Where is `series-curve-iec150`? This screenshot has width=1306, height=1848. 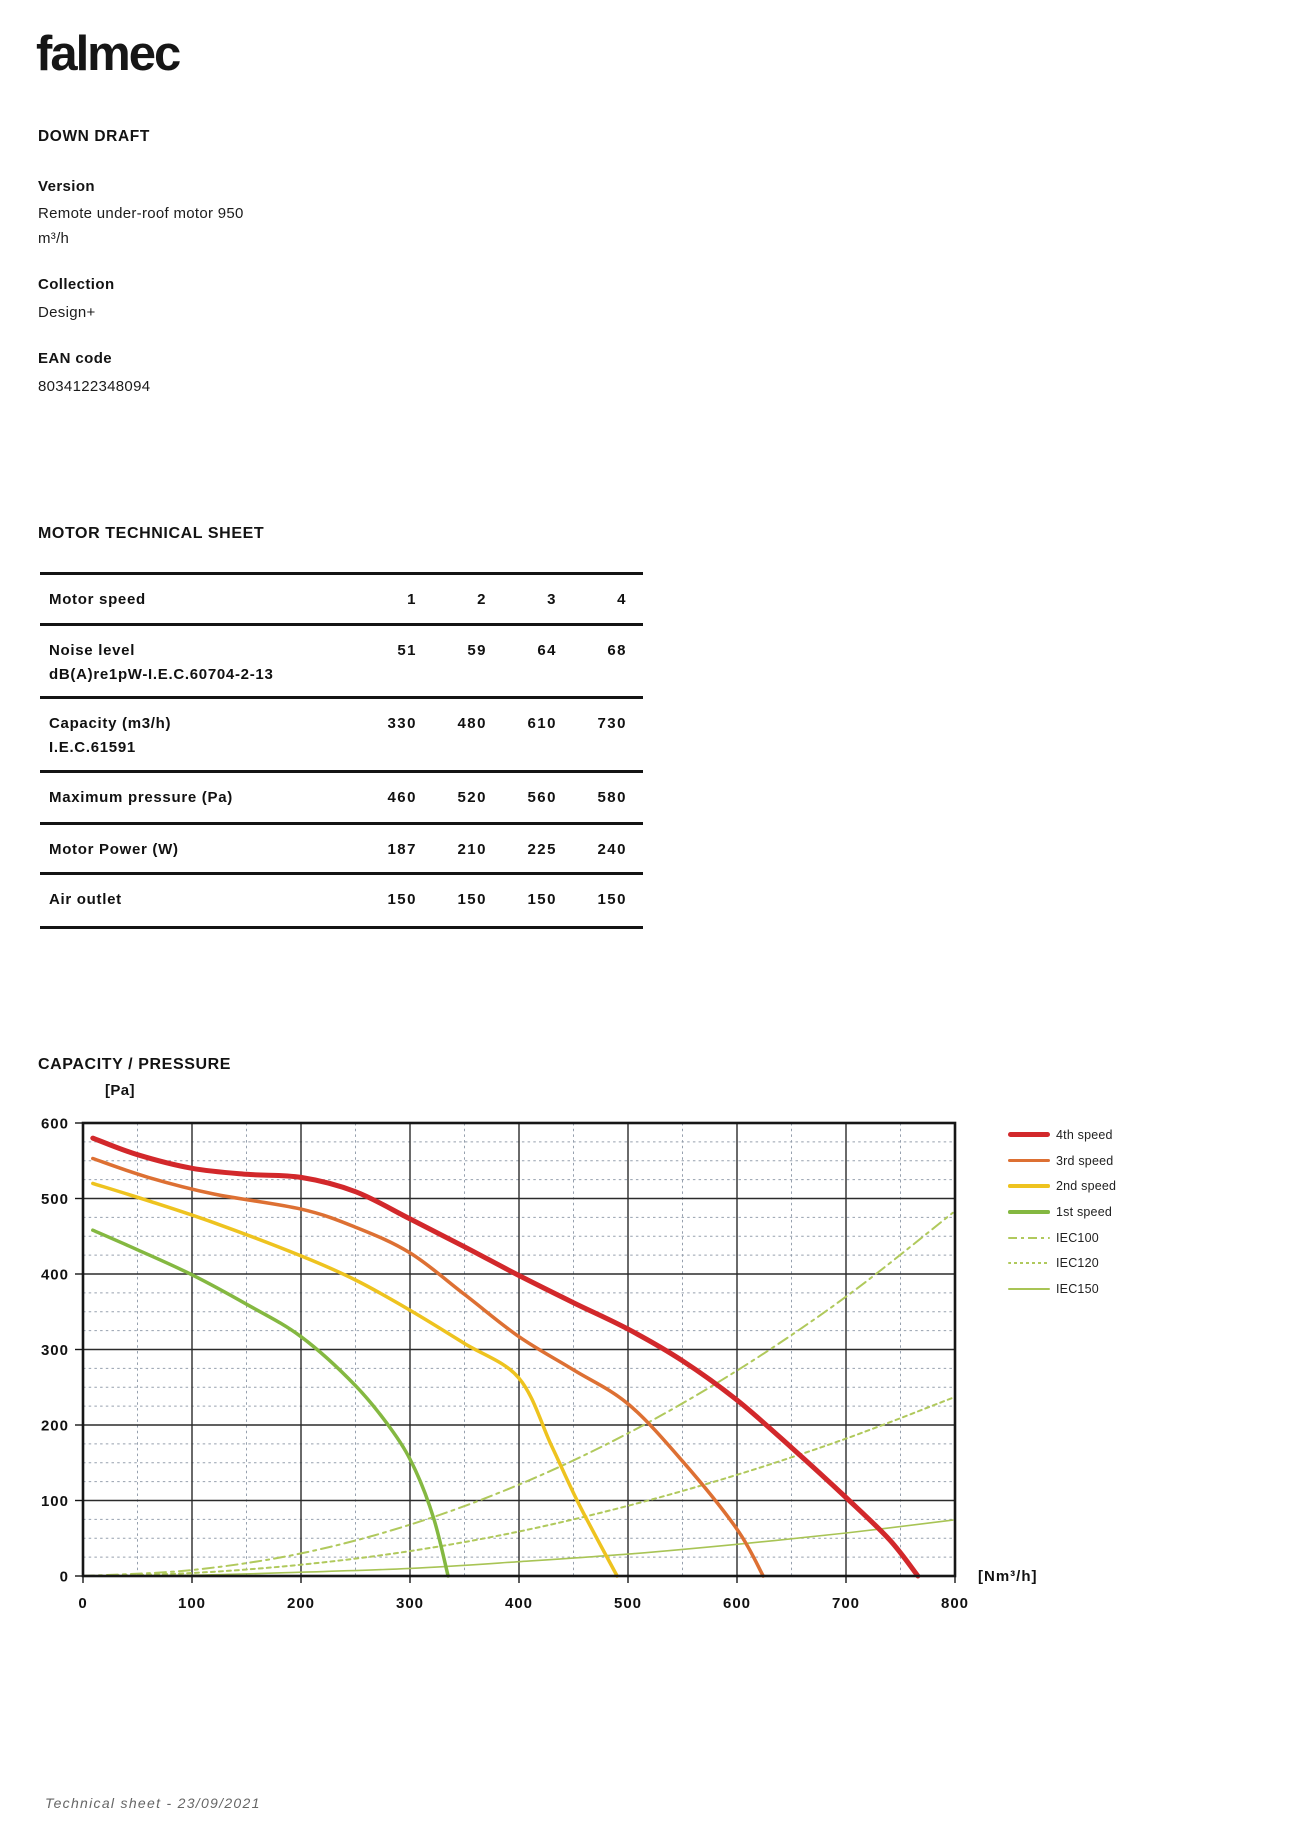 series-curve-iec150 is located at coordinates (518, 1548).